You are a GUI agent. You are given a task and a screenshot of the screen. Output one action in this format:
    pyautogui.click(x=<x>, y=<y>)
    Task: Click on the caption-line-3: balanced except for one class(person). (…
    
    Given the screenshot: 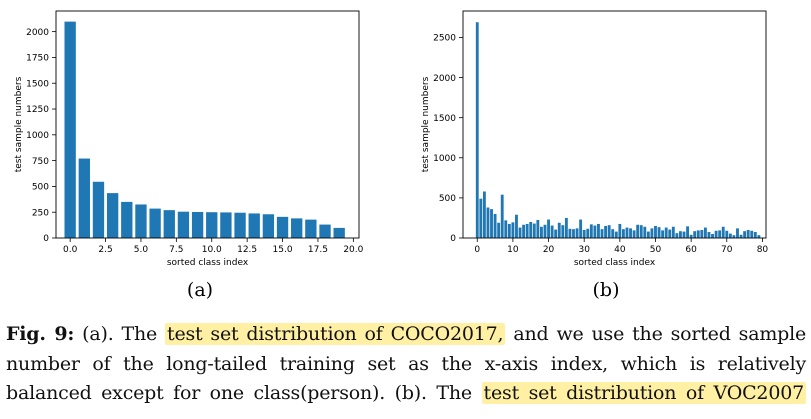 What is the action you would take?
    pyautogui.click(x=406, y=394)
    